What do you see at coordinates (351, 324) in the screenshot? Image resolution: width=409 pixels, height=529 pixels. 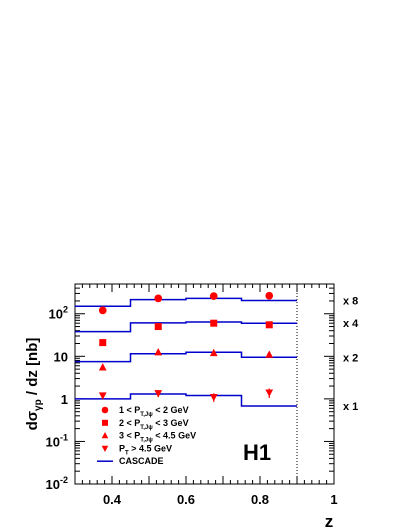 I see `scale-factor-label: x 4` at bounding box center [351, 324].